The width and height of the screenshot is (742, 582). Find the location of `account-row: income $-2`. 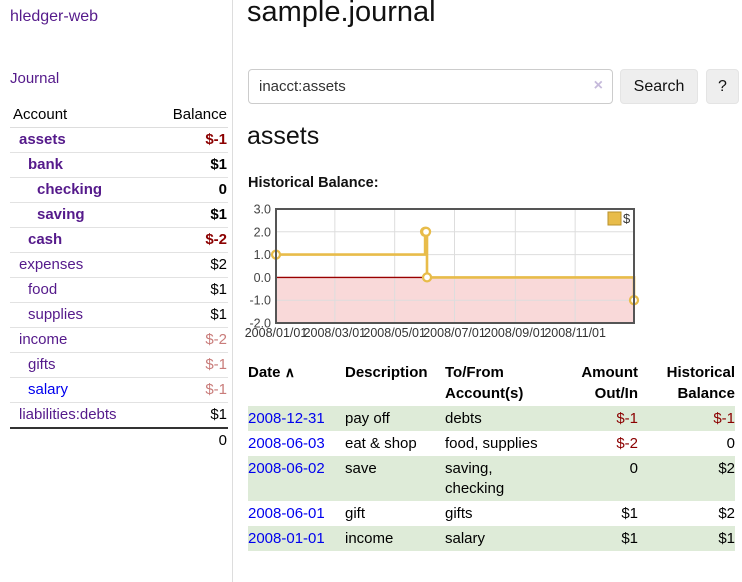

account-row: income $-2 is located at coordinates (119, 340).